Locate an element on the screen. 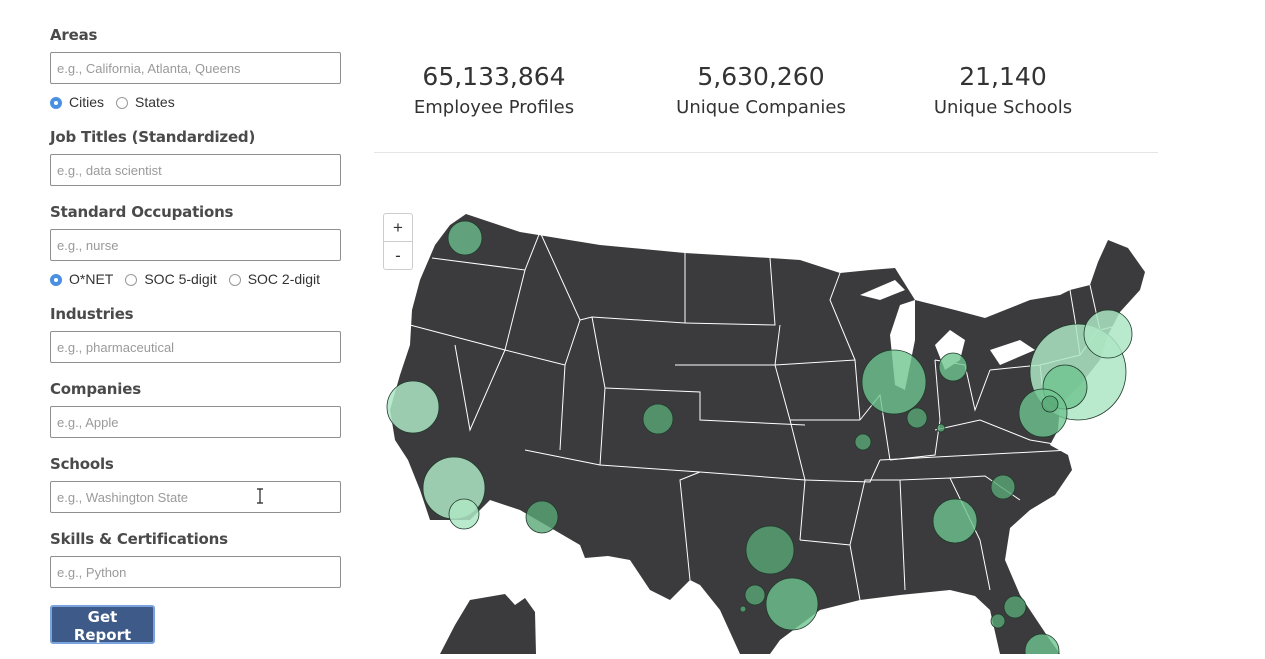 The image size is (1265, 659). states-radio-dot is located at coordinates (122, 103).